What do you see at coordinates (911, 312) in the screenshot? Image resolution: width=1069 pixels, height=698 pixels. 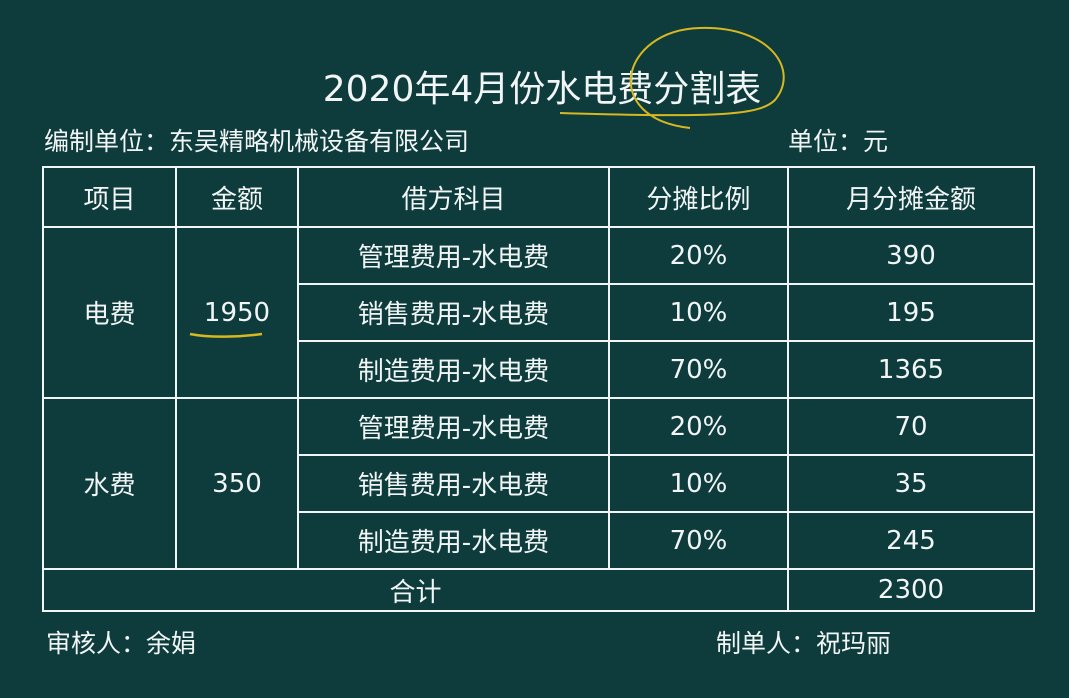 I see `value-cell: 195` at bounding box center [911, 312].